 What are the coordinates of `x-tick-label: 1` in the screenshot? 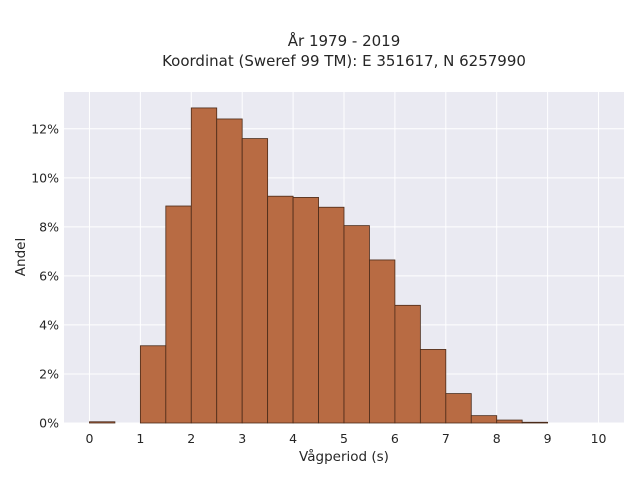 It's located at (140, 438).